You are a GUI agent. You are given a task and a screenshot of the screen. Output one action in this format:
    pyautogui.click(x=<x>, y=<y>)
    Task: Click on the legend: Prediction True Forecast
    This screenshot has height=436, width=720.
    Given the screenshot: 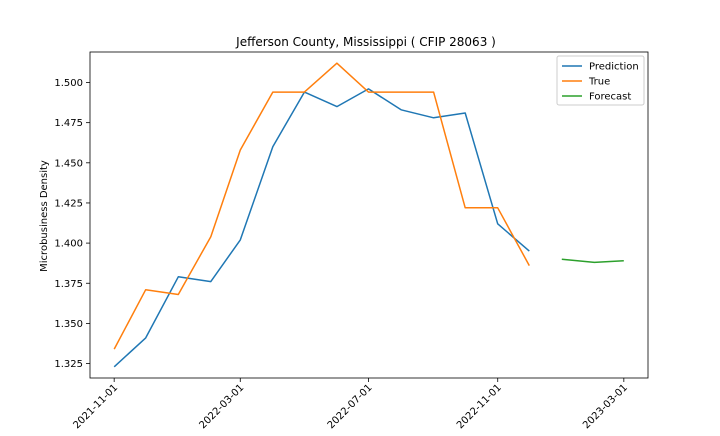 What is the action you would take?
    pyautogui.click(x=600, y=80)
    